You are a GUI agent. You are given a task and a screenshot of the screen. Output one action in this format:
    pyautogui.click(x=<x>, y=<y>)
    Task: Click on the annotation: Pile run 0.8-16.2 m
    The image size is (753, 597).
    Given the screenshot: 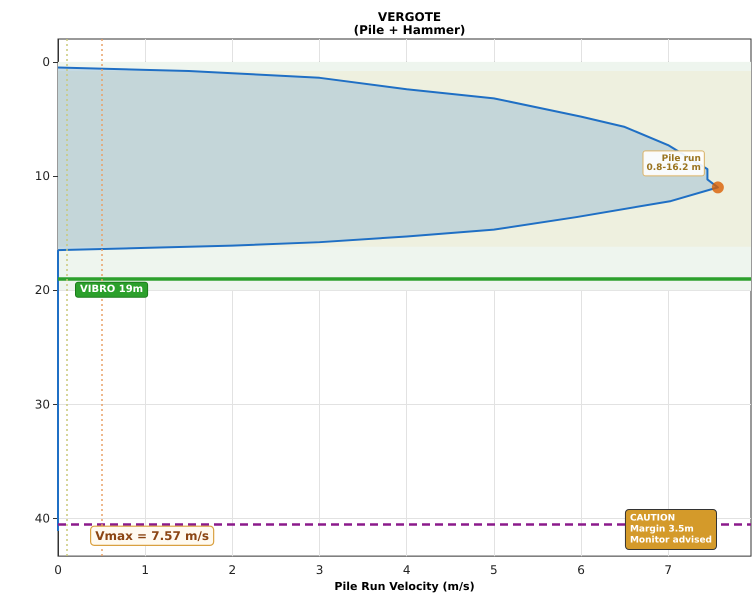 What is the action you would take?
    pyautogui.click(x=673, y=163)
    